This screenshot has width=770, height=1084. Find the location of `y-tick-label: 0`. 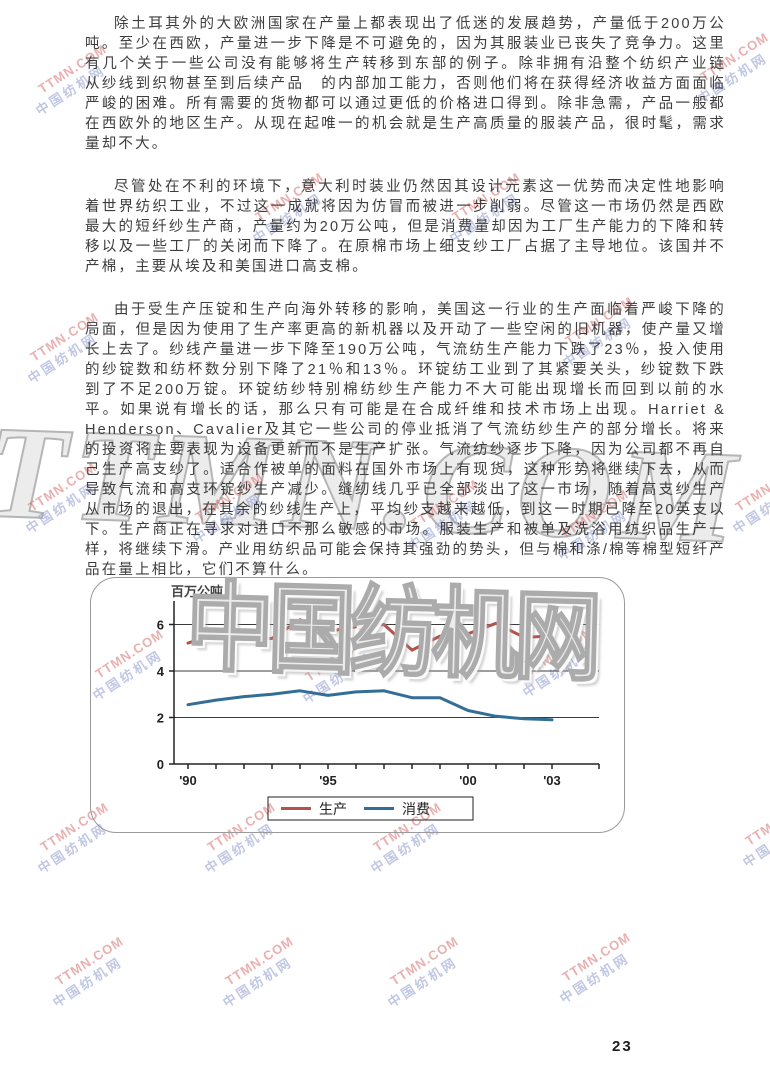

y-tick-label: 0 is located at coordinates (160, 764).